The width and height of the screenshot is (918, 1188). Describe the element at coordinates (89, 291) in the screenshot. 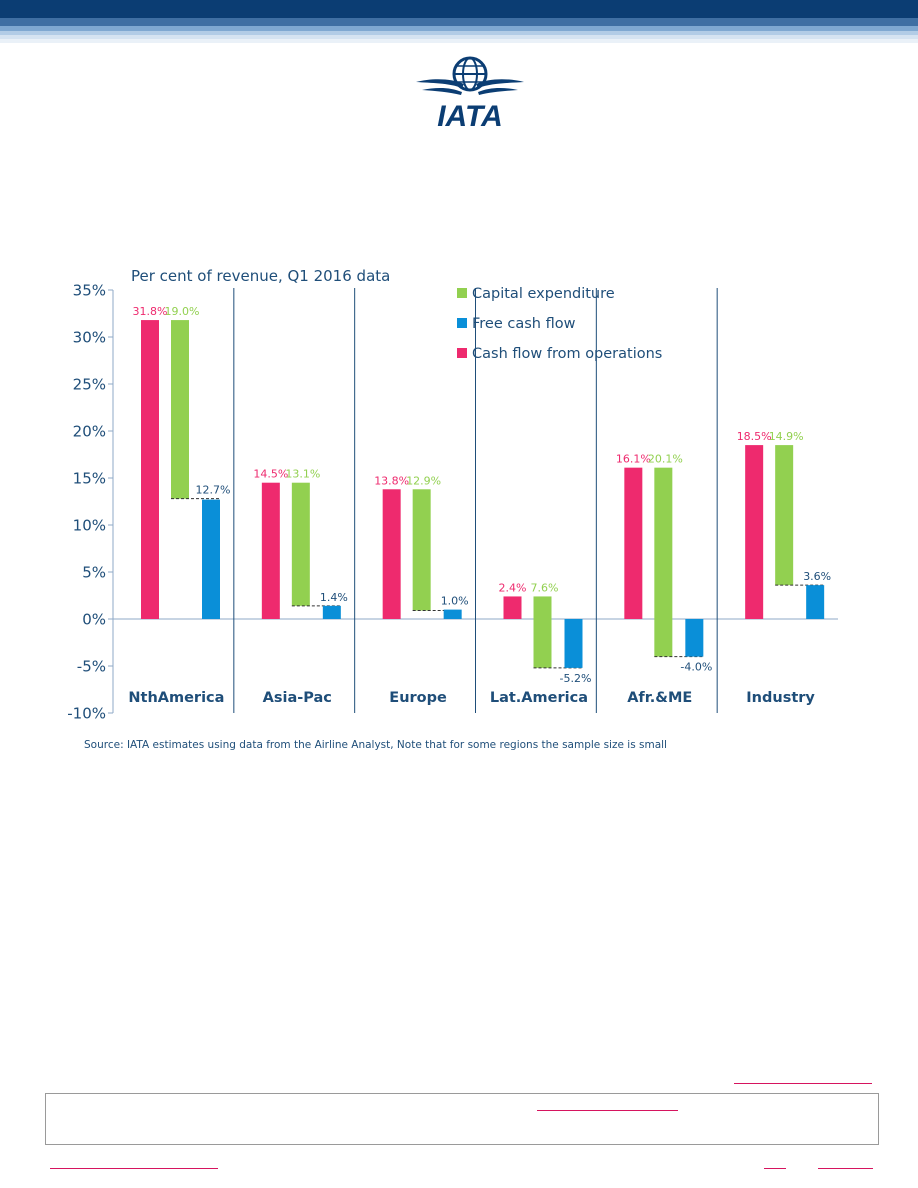

I see `y-tick-label: 35%` at that location.